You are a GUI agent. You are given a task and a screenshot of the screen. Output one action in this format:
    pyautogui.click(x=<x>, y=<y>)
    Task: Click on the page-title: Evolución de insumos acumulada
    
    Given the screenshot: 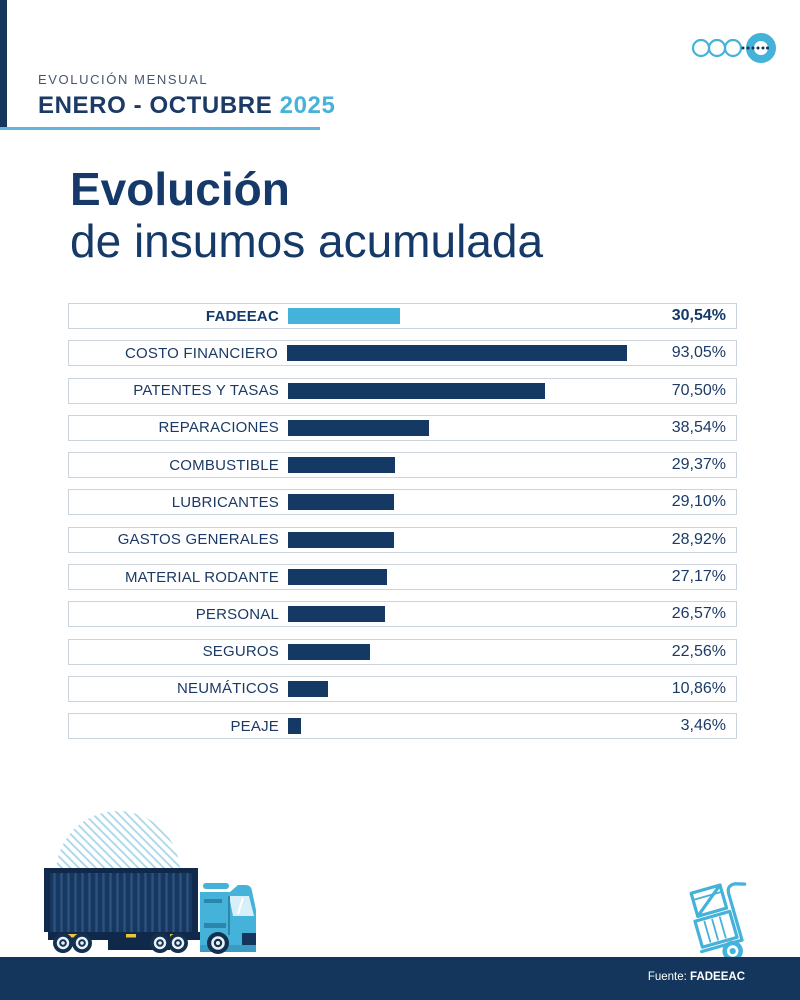 What is the action you would take?
    pyautogui.click(x=306, y=215)
    